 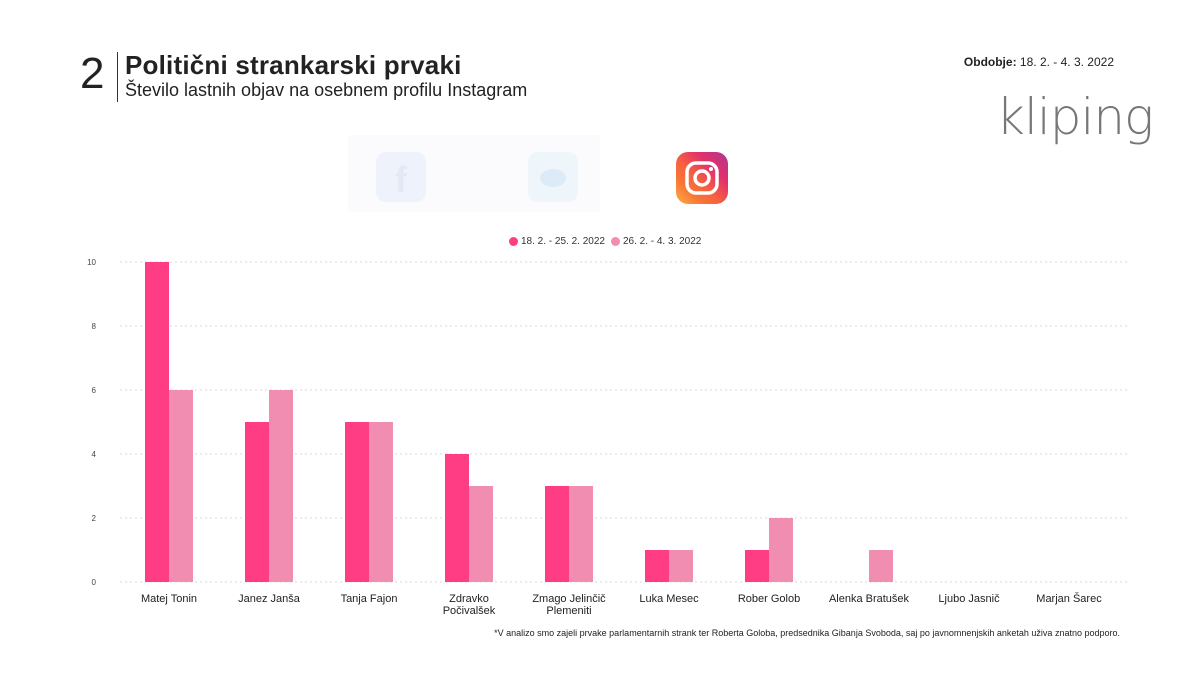 What do you see at coordinates (469, 599) in the screenshot?
I see `x-tick-label: Zdravko` at bounding box center [469, 599].